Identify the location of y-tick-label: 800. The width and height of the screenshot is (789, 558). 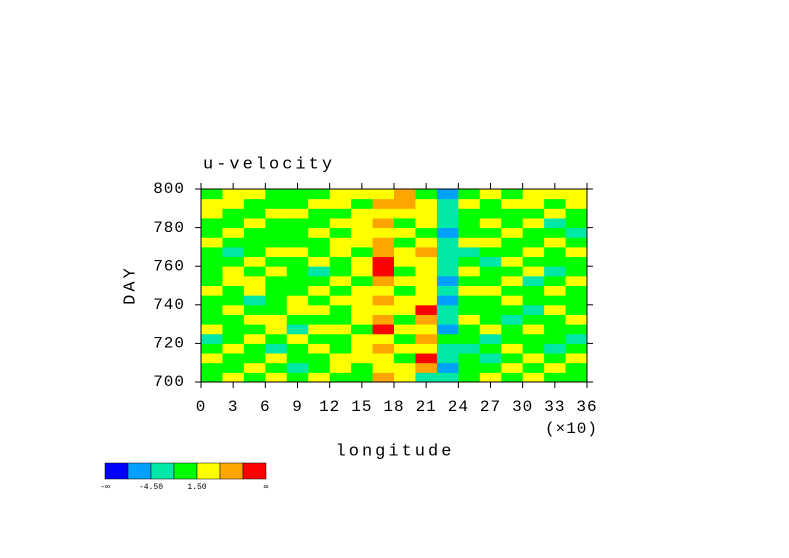
(169, 189).